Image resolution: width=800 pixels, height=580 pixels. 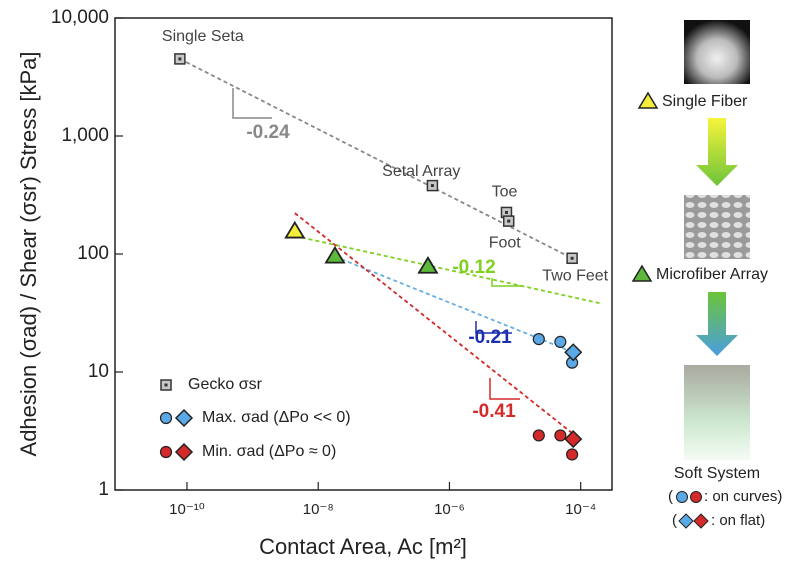 What do you see at coordinates (505, 192) in the screenshot?
I see `point-label: Toe` at bounding box center [505, 192].